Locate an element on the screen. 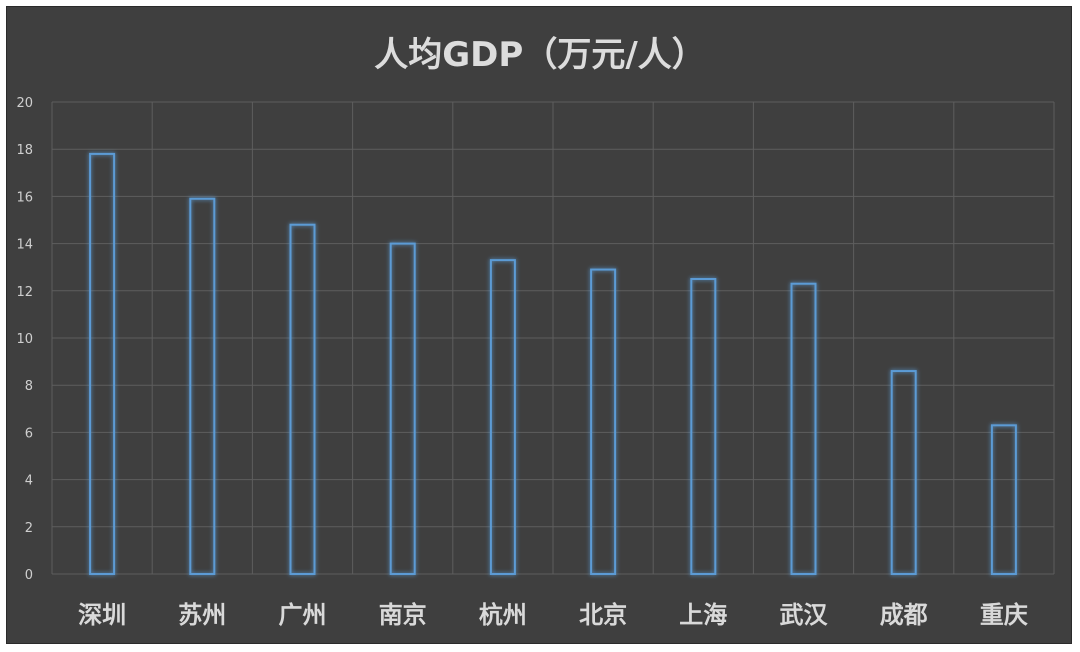 Image resolution: width=1080 pixels, height=652 pixels. y-tick-label: 0 is located at coordinates (29, 575).